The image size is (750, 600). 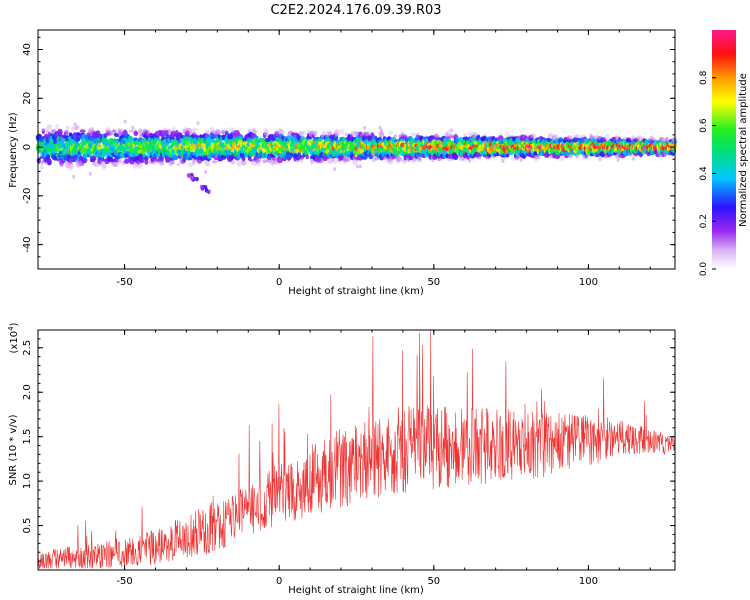 I want to click on colorbar-ticks: 0.0 0.2 0.4 0.6 0.8, so click(x=707, y=173).